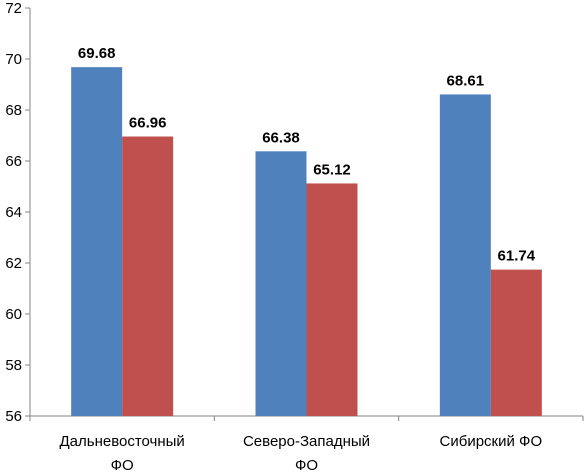 The height and width of the screenshot is (475, 584). Describe the element at coordinates (13, 314) in the screenshot. I see `y-tick-label: 60` at that location.